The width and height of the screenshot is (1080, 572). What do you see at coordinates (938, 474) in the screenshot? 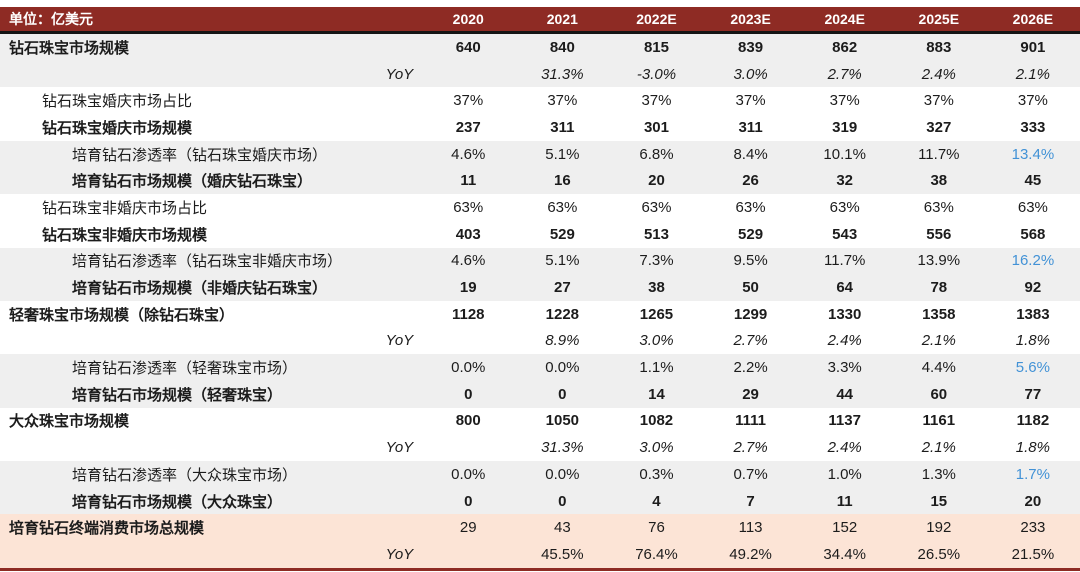
I see `cell-value: 1.3%` at bounding box center [938, 474].